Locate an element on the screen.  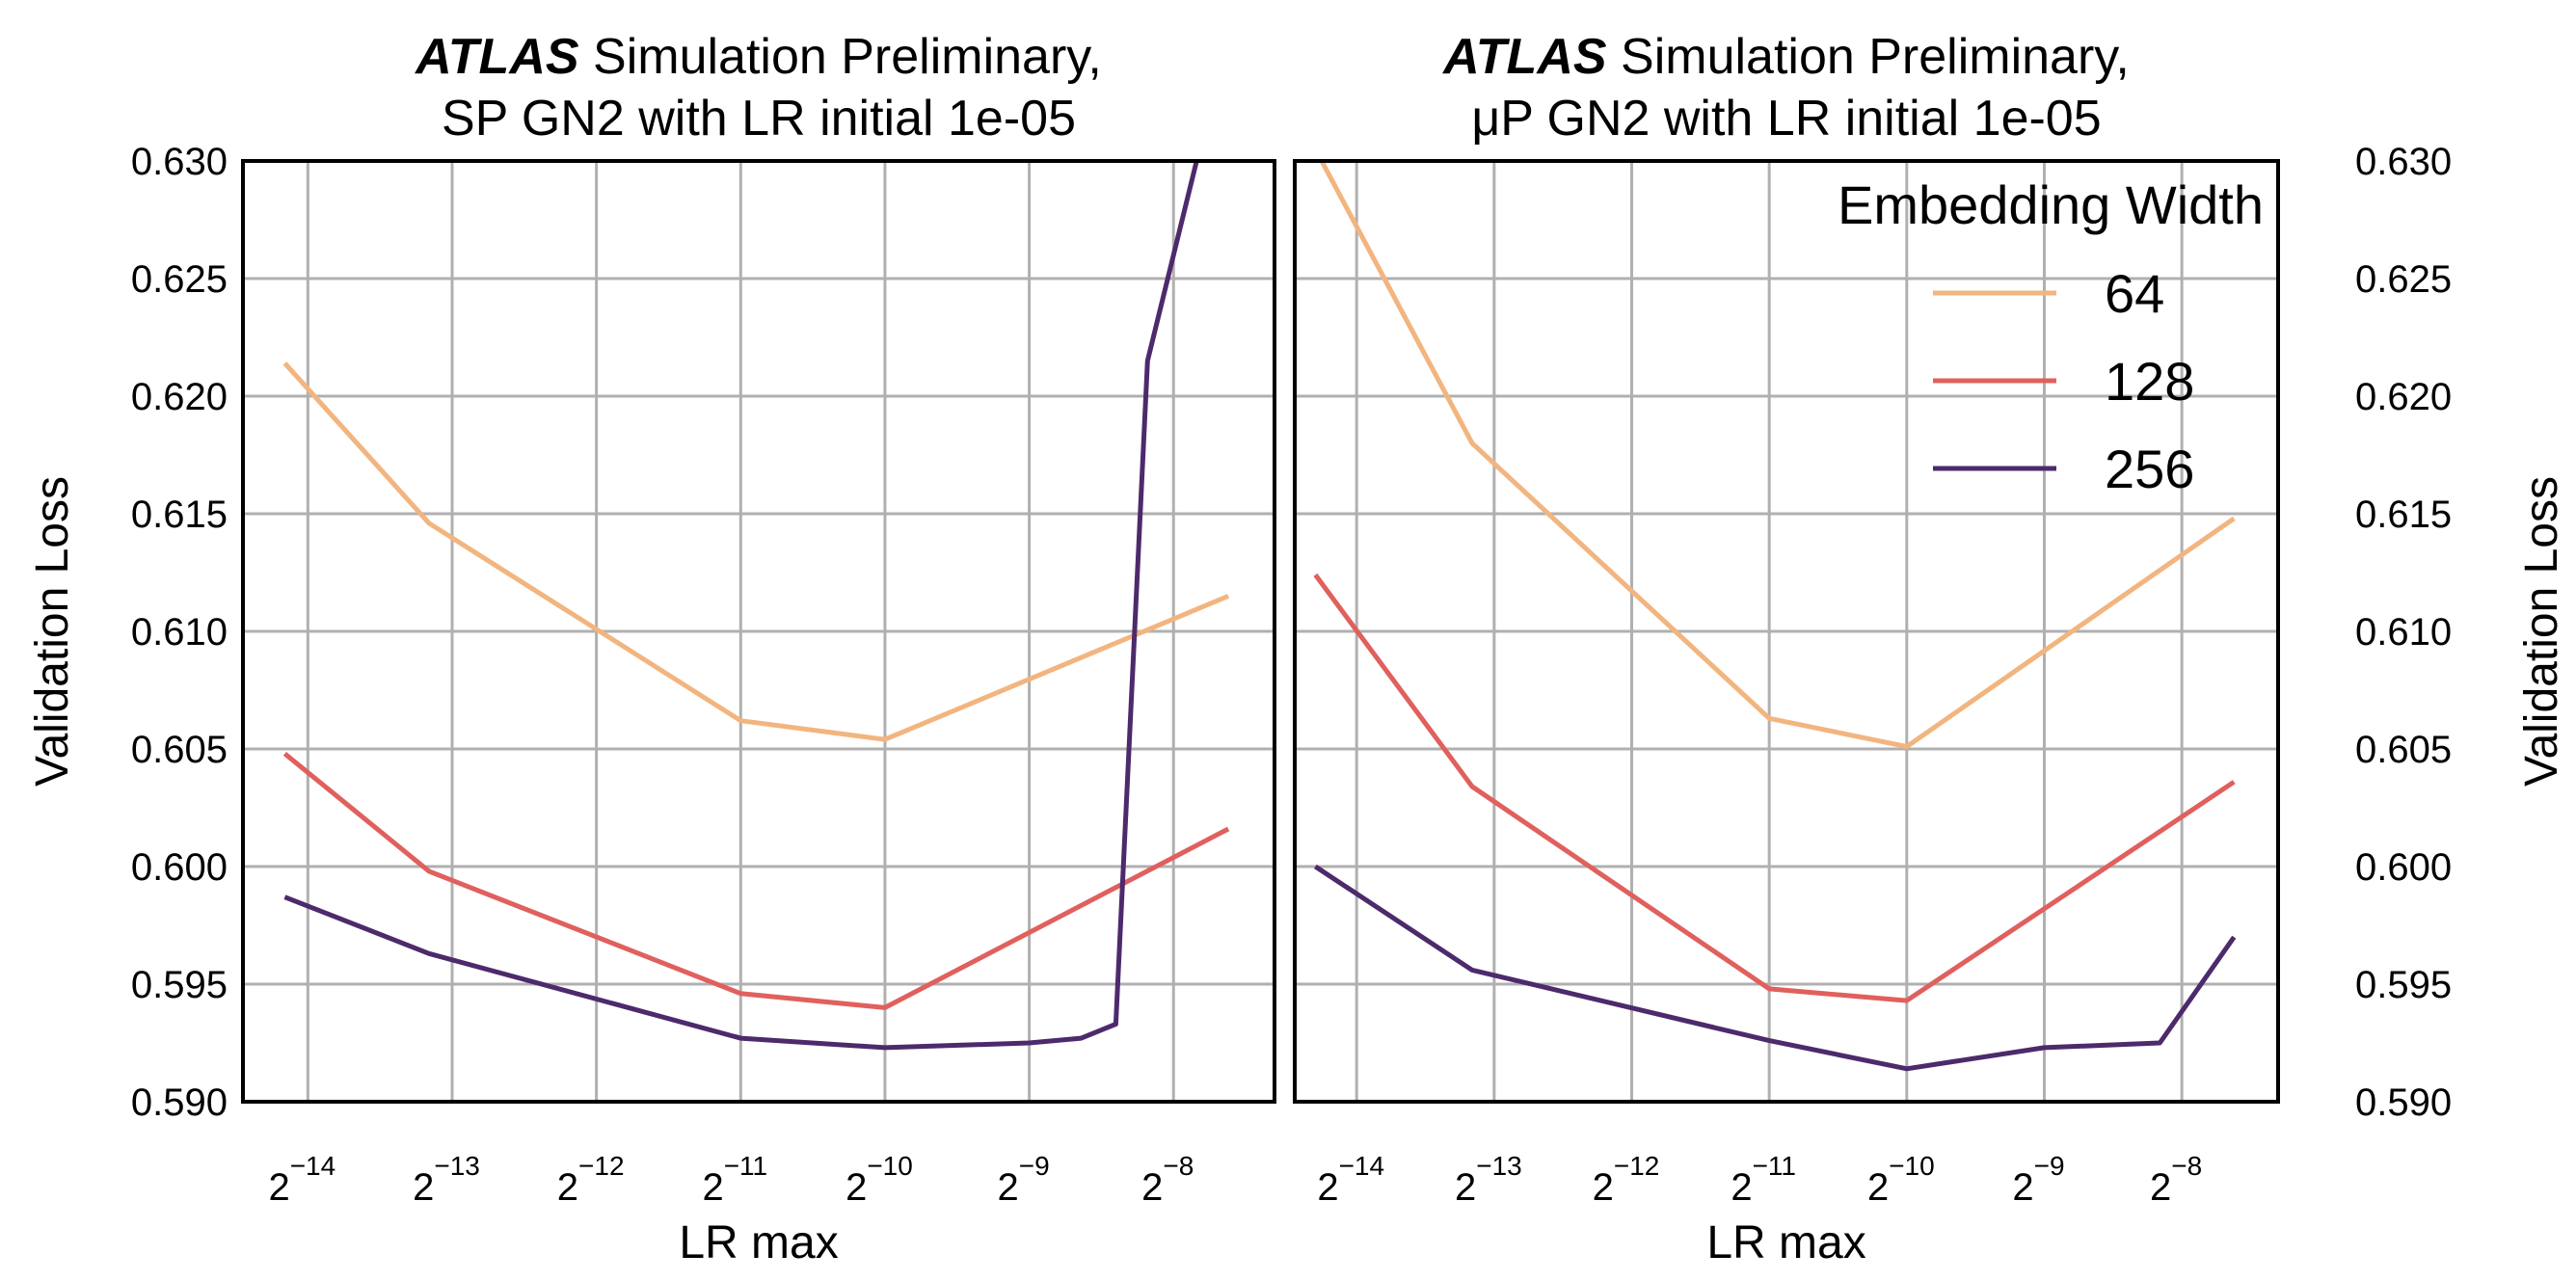
legend-label-256: 256 is located at coordinates (2149, 469).